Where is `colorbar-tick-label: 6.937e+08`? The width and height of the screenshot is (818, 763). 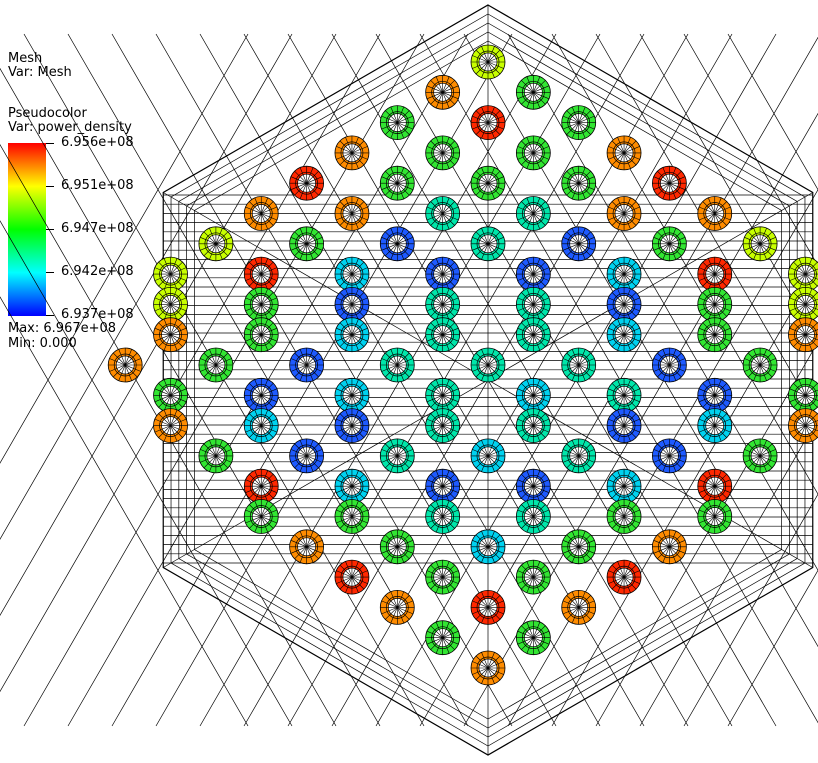
colorbar-tick-label: 6.937e+08 is located at coordinates (97, 314).